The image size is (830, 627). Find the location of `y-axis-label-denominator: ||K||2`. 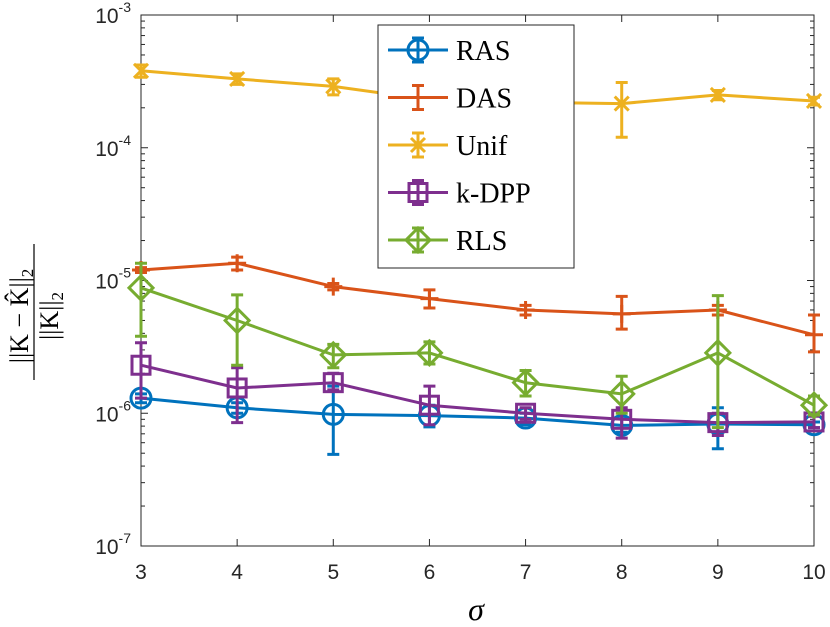

y-axis-label-denominator: ||K||2 is located at coordinates (51, 316).